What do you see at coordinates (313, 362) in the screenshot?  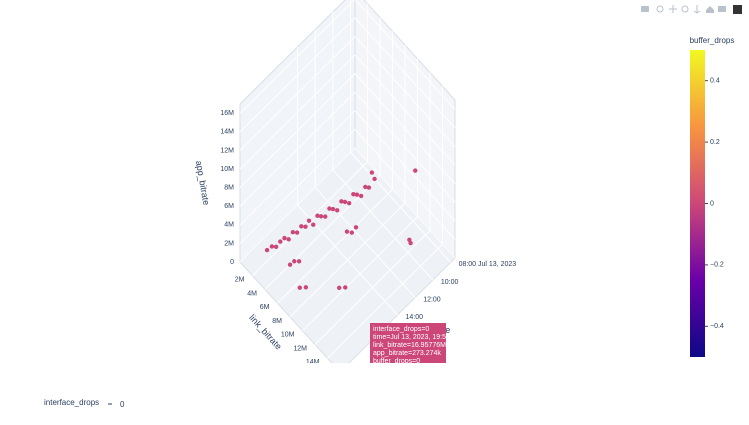 I see `y-tick-label: 14M` at bounding box center [313, 362].